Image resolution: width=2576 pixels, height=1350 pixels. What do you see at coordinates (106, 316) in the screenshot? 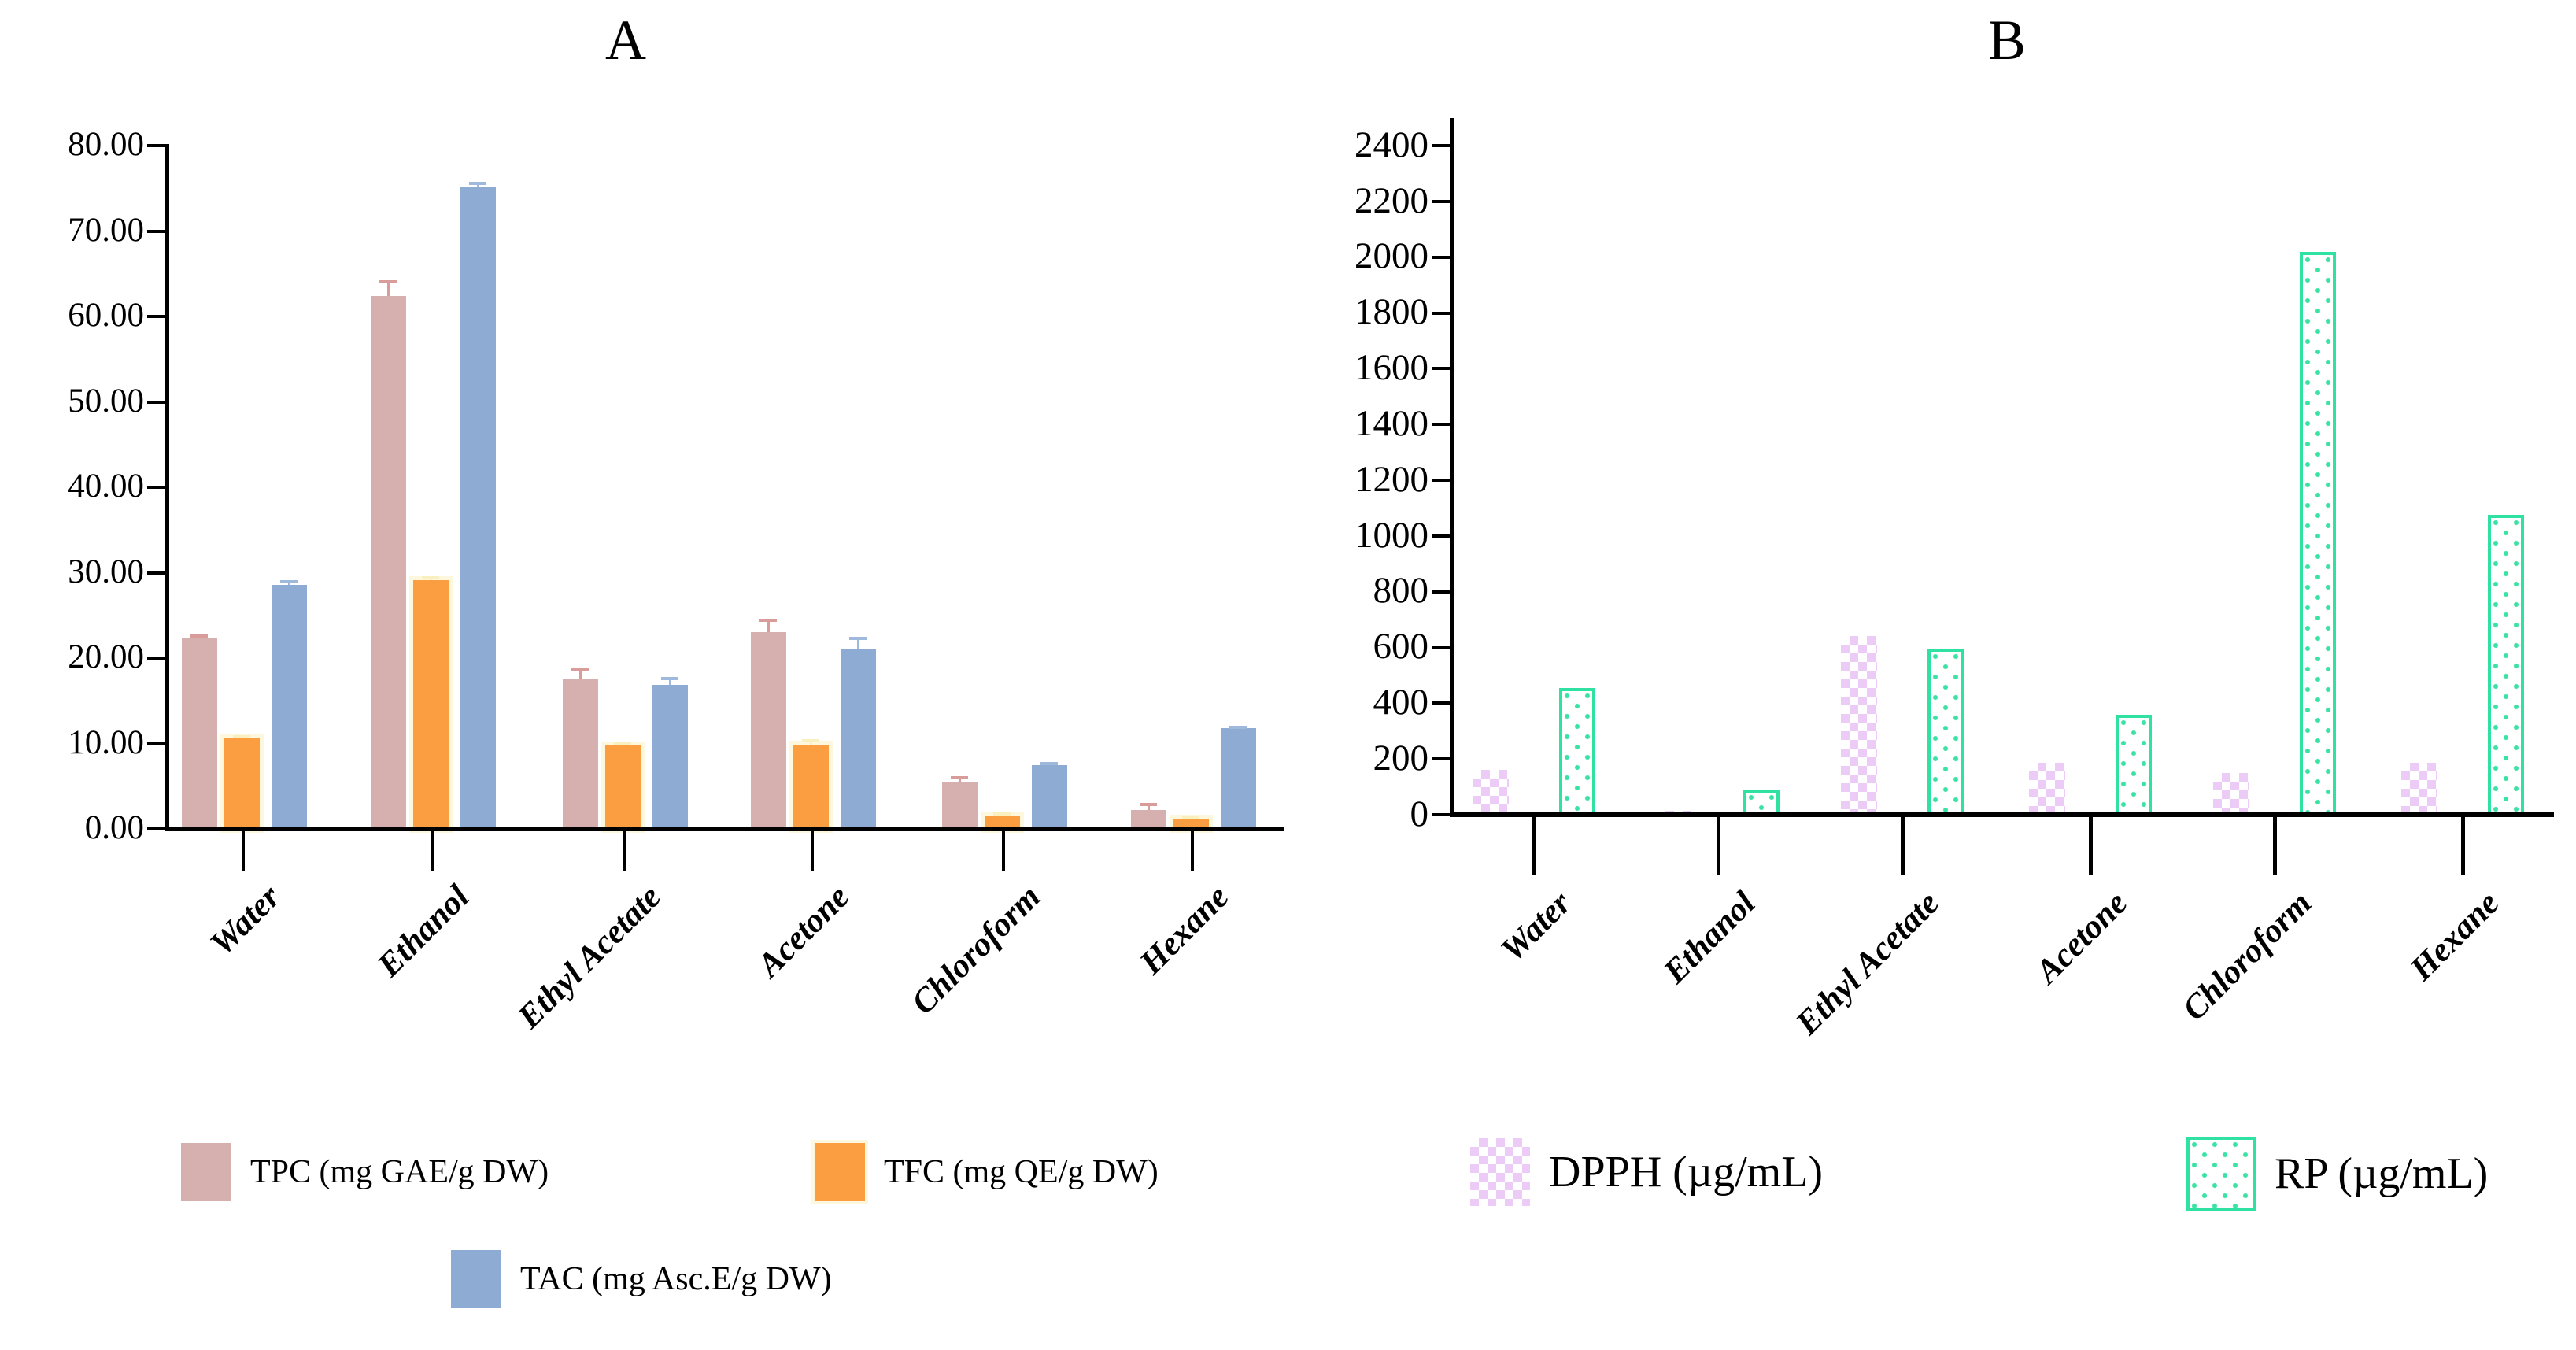
I see `y-tick-label: 60.00` at bounding box center [106, 316].